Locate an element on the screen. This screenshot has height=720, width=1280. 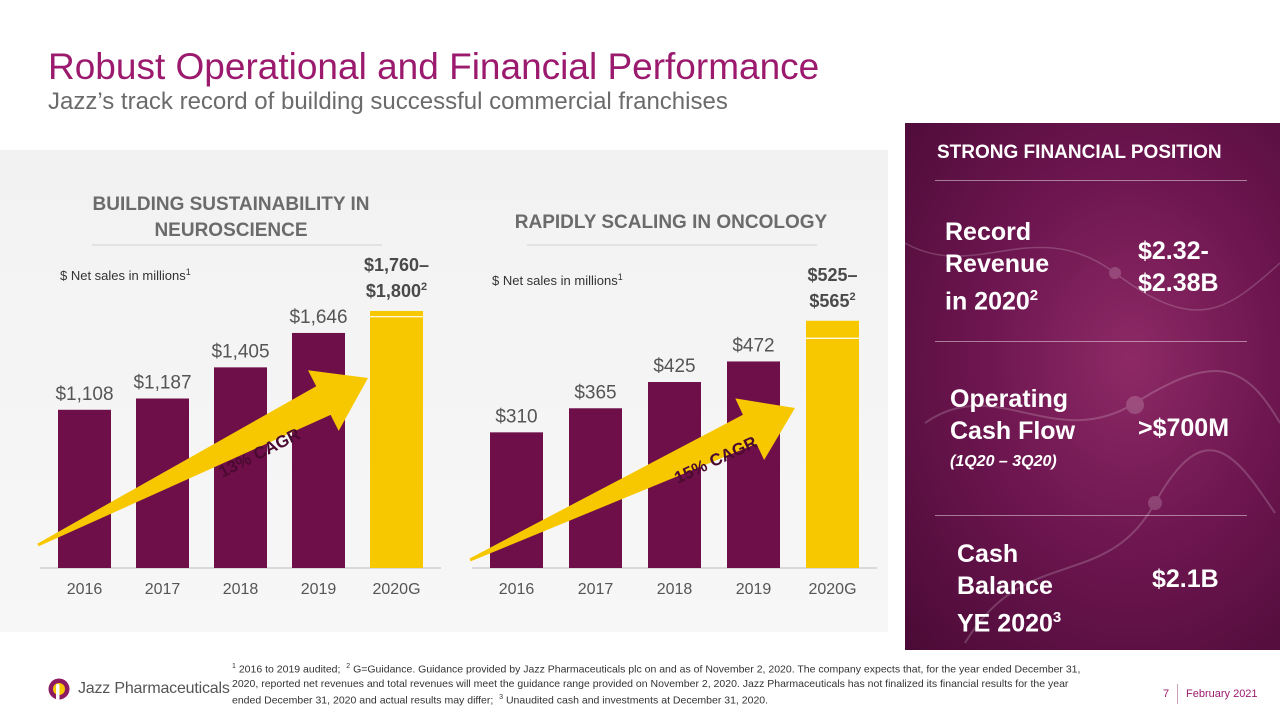
neuro-bar-2016 is located at coordinates (84, 488).